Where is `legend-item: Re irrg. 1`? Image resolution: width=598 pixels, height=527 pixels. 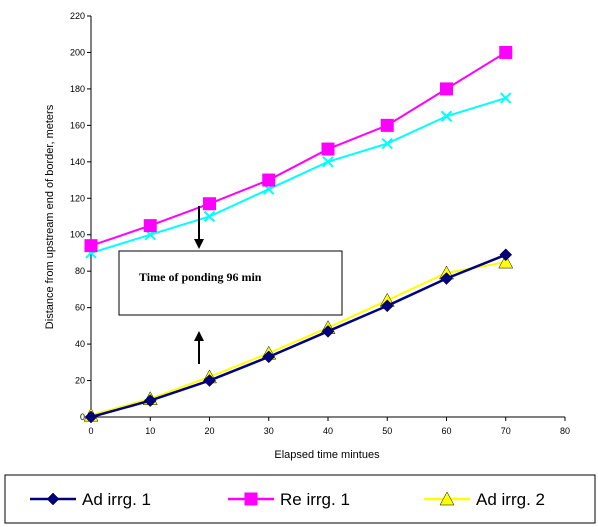 legend-item: Re irrg. 1 is located at coordinates (289, 499).